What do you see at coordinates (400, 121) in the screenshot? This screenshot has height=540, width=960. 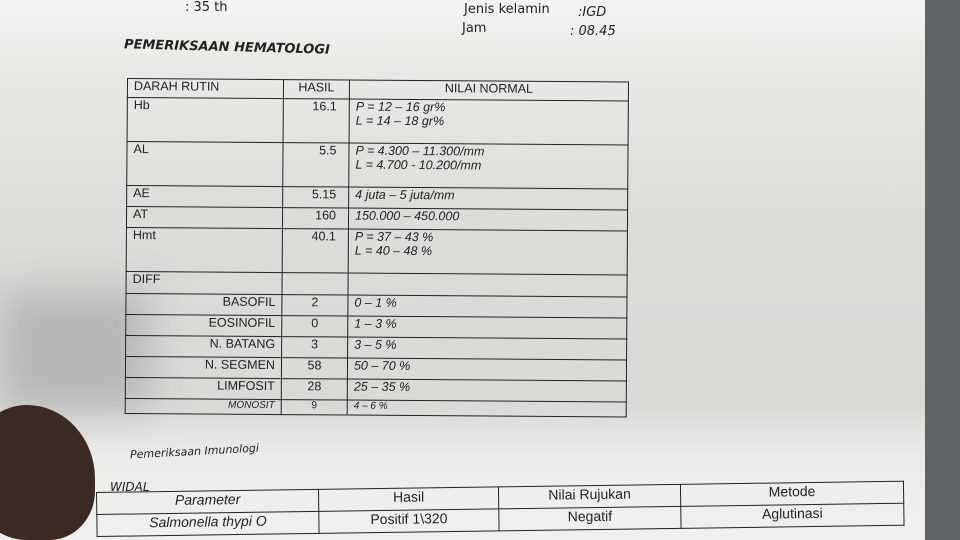 I see `normal-range: L = 14 – 18 gr%` at bounding box center [400, 121].